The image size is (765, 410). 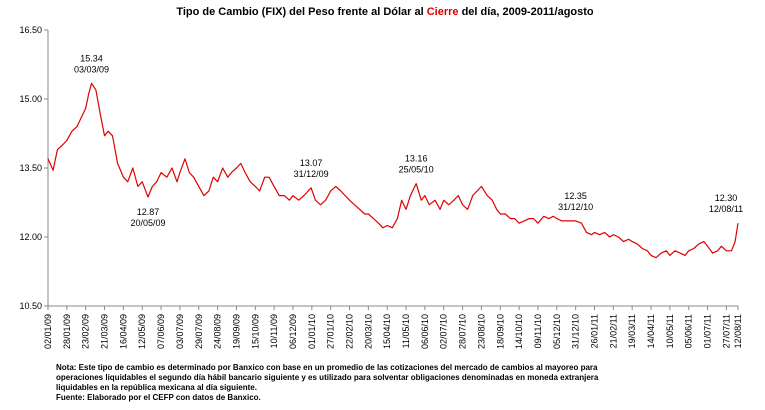 What do you see at coordinates (311, 174) in the screenshot?
I see `annotation-date: 31/12/09` at bounding box center [311, 174].